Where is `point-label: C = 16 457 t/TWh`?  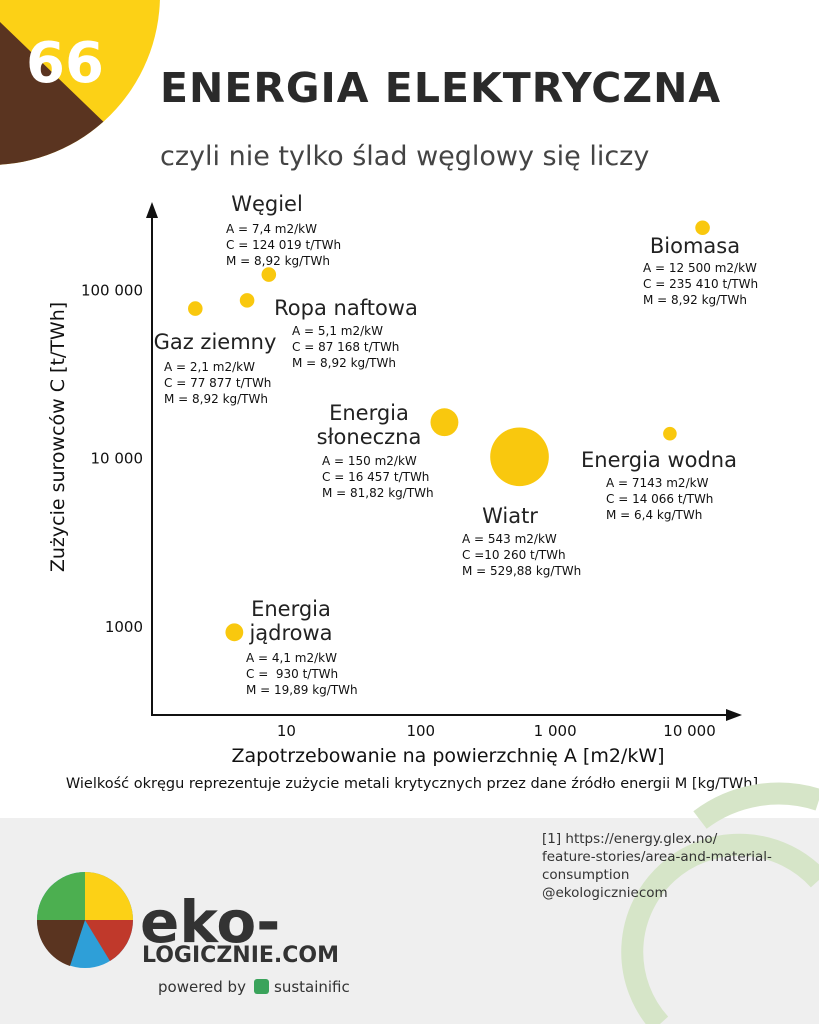 point-label: C = 16 457 t/TWh is located at coordinates (376, 477).